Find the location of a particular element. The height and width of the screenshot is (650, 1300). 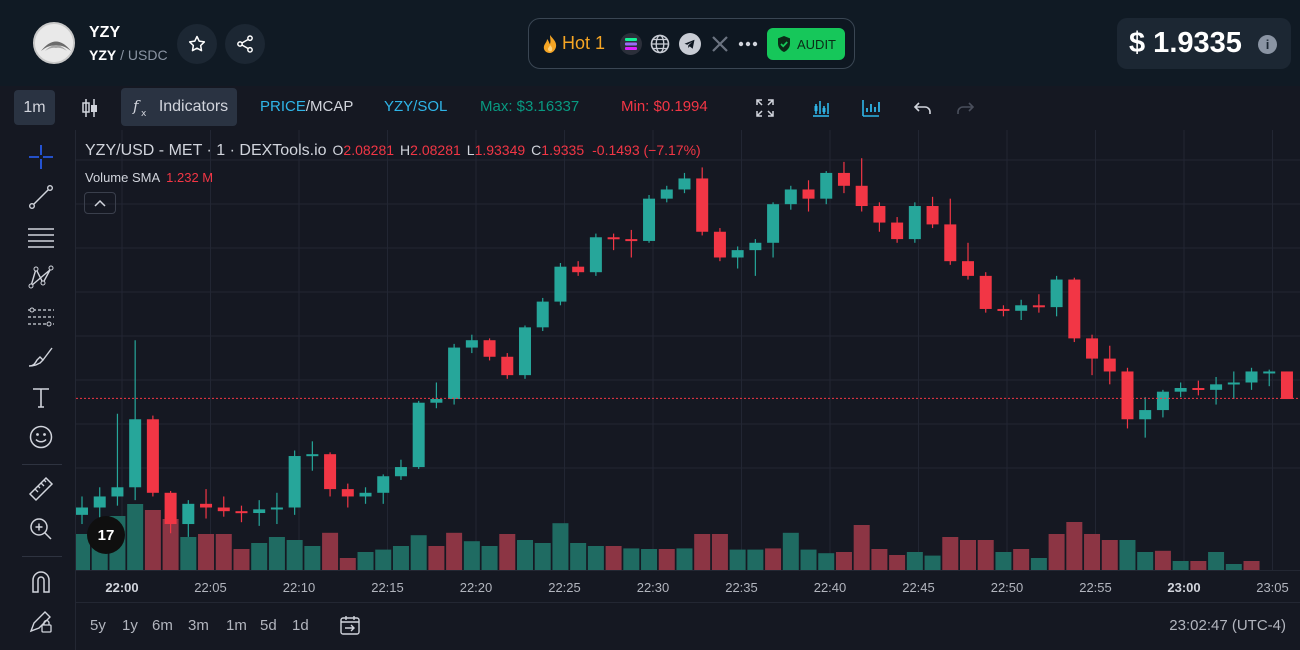

collapse-legend-button is located at coordinates (100, 203).